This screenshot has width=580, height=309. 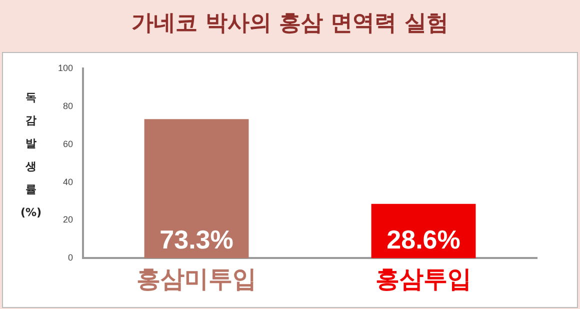 I want to click on y-tick-label: 100, so click(x=66, y=67).